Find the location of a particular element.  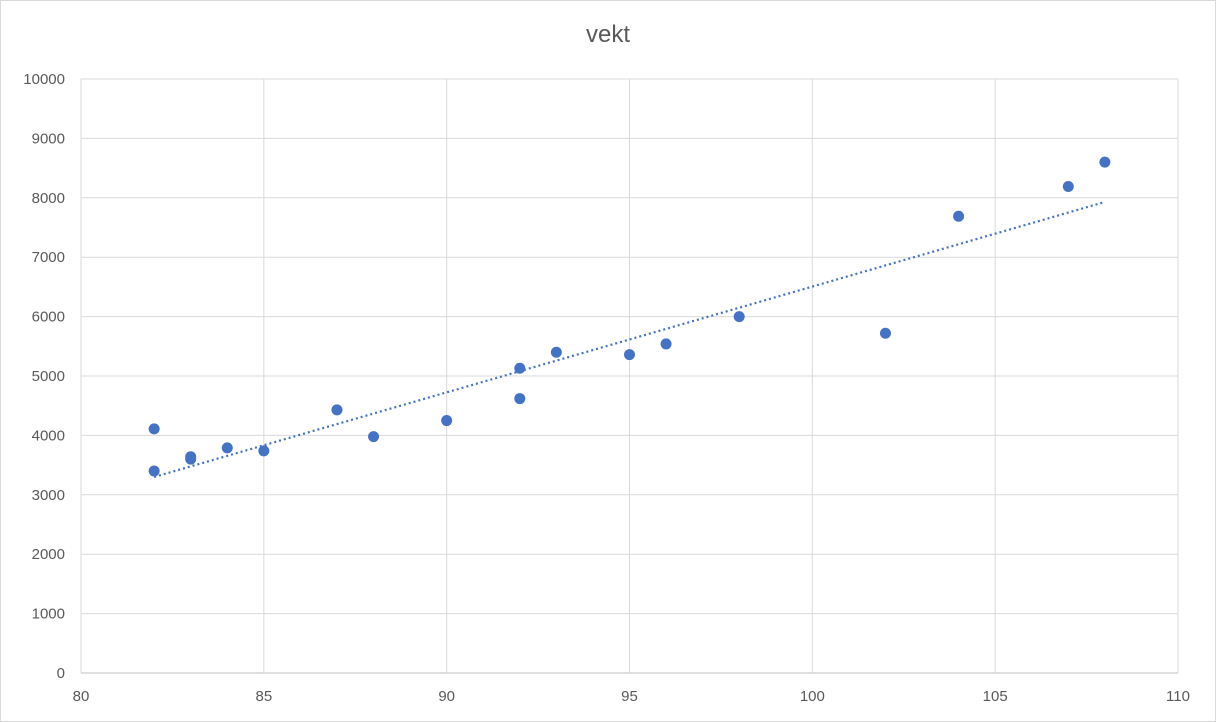

x-tick-label: 85 is located at coordinates (263, 696).